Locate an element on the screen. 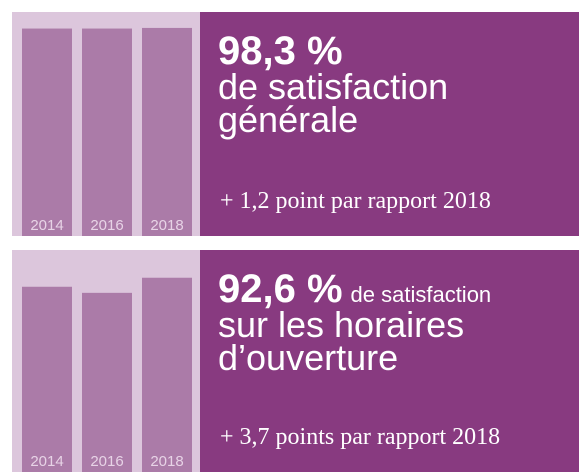 This screenshot has width=579, height=472. headline: 98,3 % is located at coordinates (280, 51).